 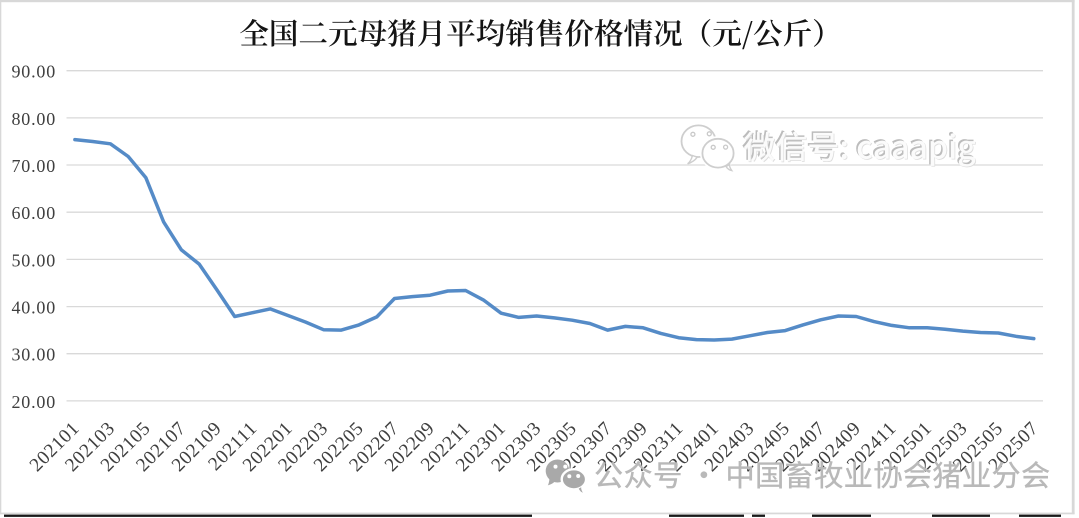 What do you see at coordinates (34, 308) in the screenshot?
I see `y-tick-label: 40.00` at bounding box center [34, 308].